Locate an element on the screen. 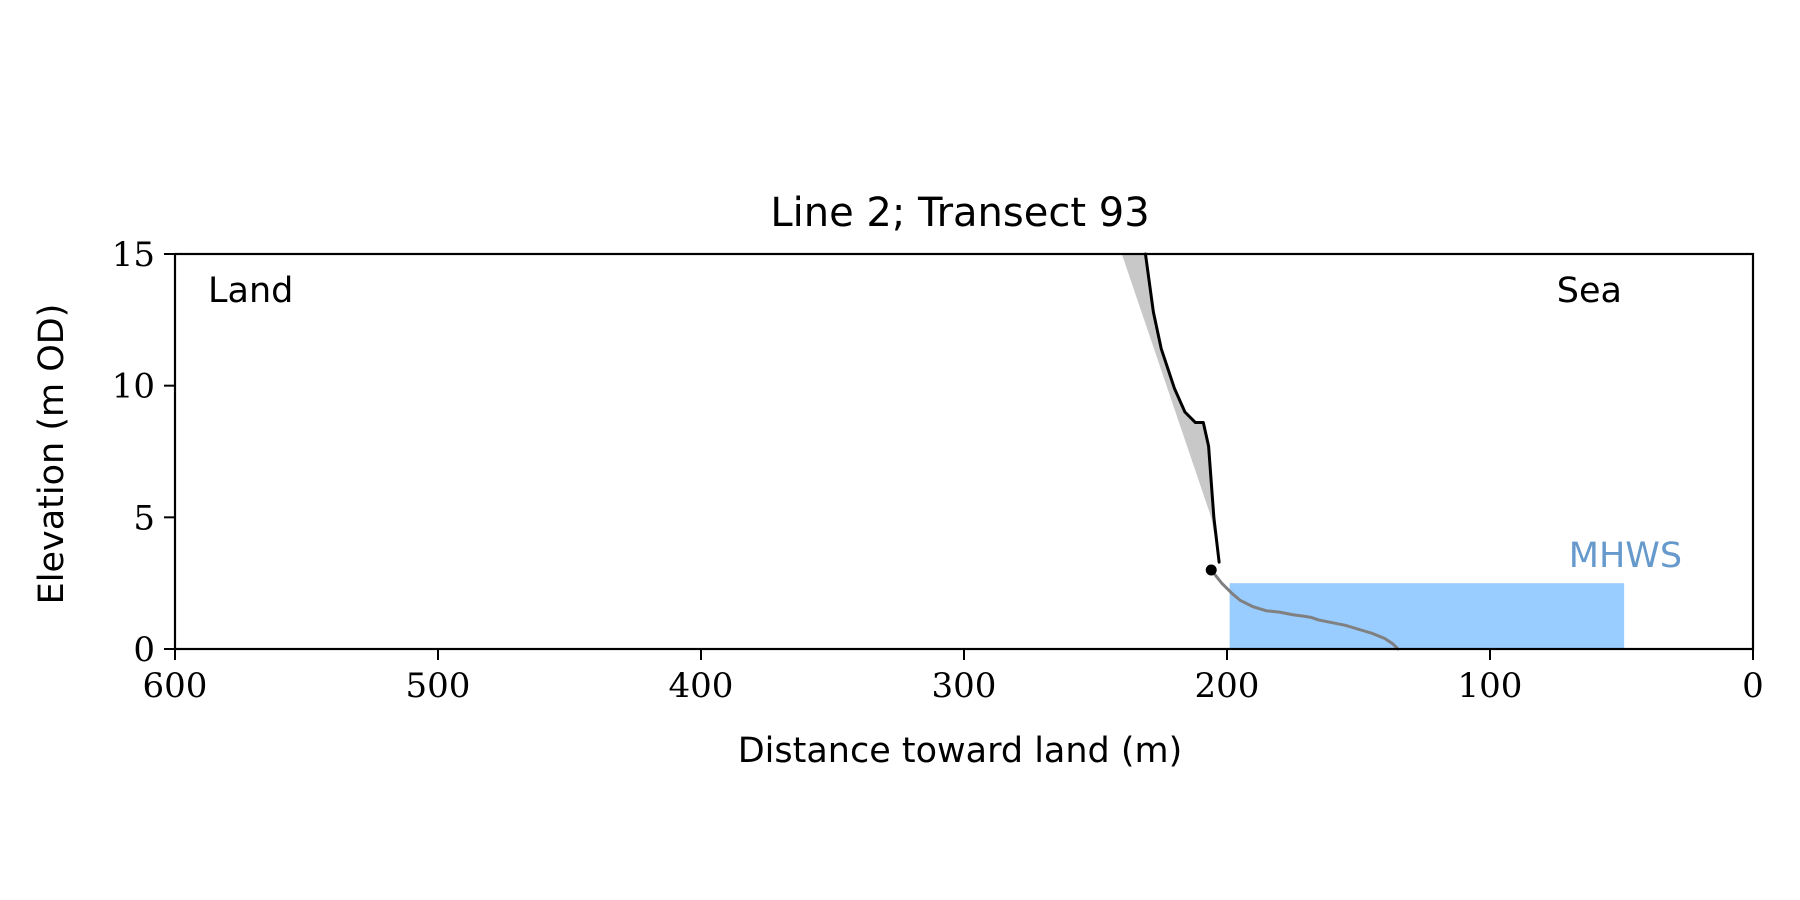 Image resolution: width=1800 pixels, height=900 pixels. x-tick-label: 400 is located at coordinates (701, 686).